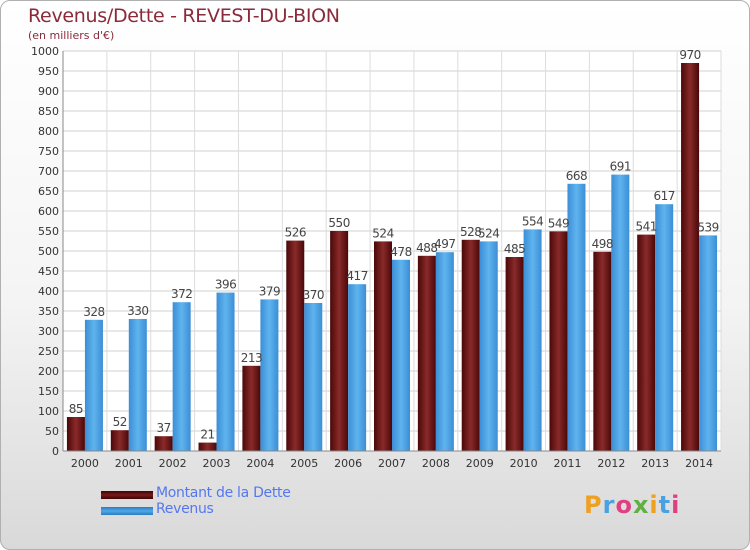 This screenshot has width=750, height=550. Describe the element at coordinates (645, 227) in the screenshot. I see `data-label-debt: 541` at that location.